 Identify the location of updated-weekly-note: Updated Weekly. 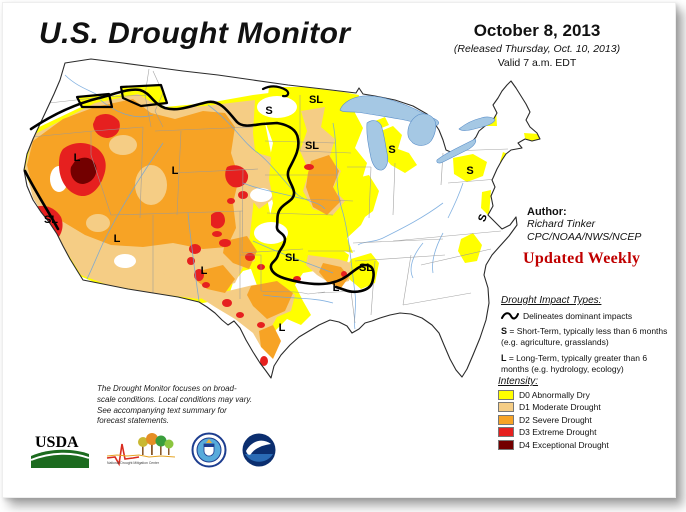
(582, 258).